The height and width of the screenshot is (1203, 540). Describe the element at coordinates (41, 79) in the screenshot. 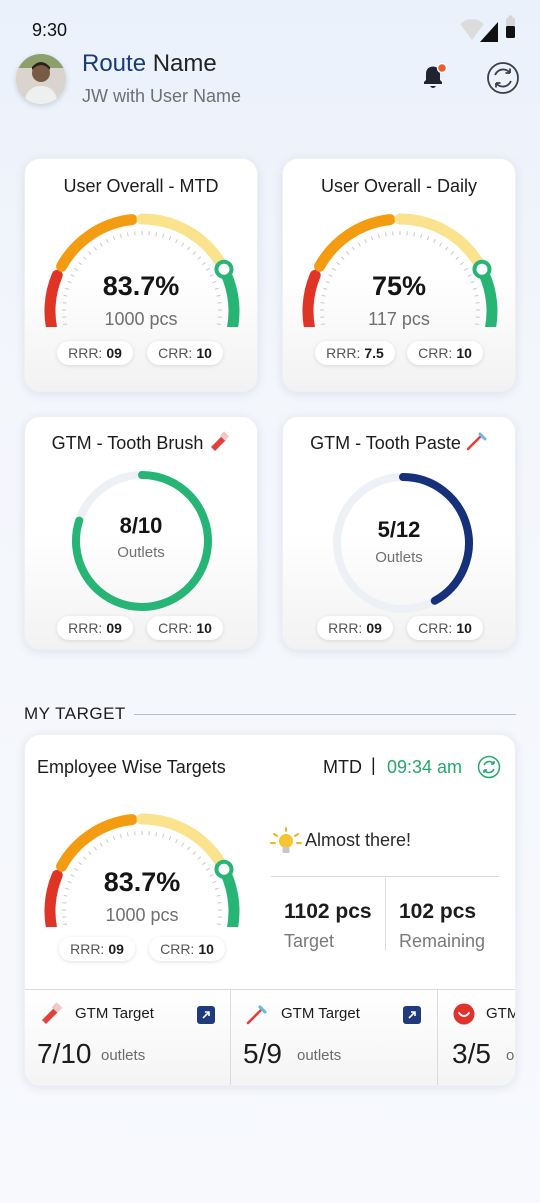

I see `avatar` at that location.